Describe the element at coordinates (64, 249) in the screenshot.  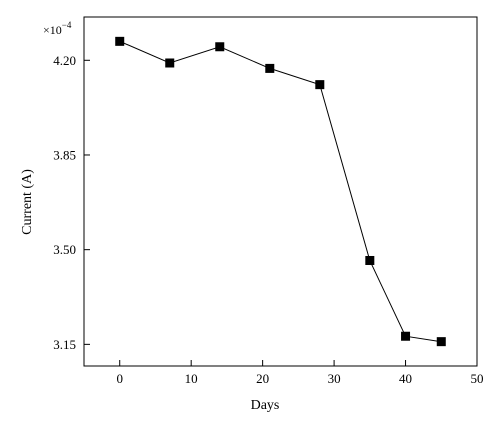
I see `y-tick-label: 3.50` at that location.